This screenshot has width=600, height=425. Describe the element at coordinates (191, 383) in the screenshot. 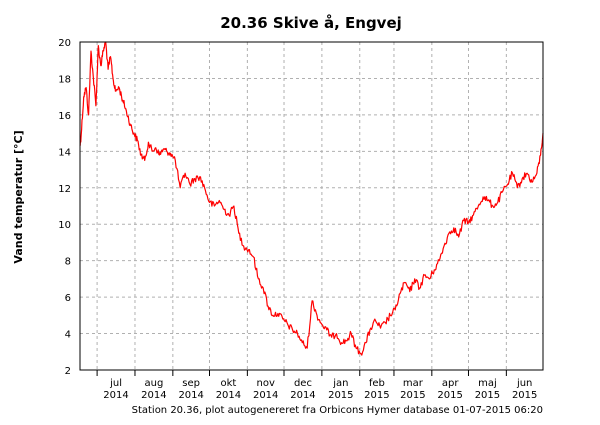

I see `x-tick-month: sep` at that location.